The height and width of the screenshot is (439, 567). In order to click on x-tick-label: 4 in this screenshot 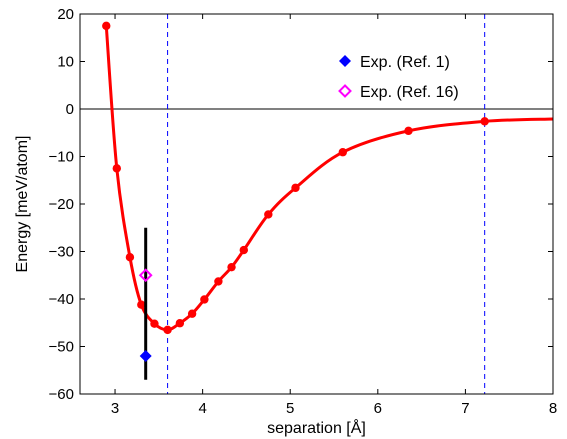, I will do `click(202, 408)`.